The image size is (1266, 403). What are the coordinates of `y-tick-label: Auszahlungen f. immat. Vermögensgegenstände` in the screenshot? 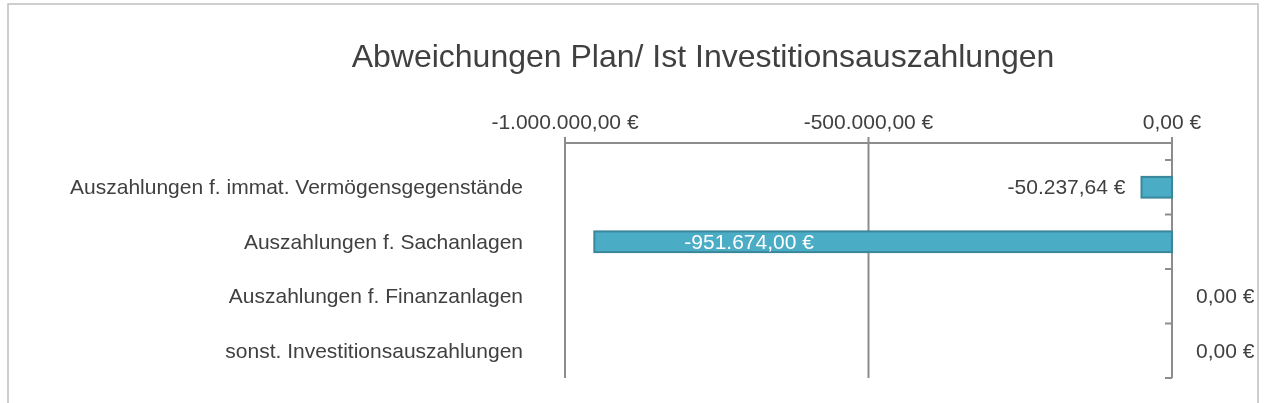 It's located at (296, 187).